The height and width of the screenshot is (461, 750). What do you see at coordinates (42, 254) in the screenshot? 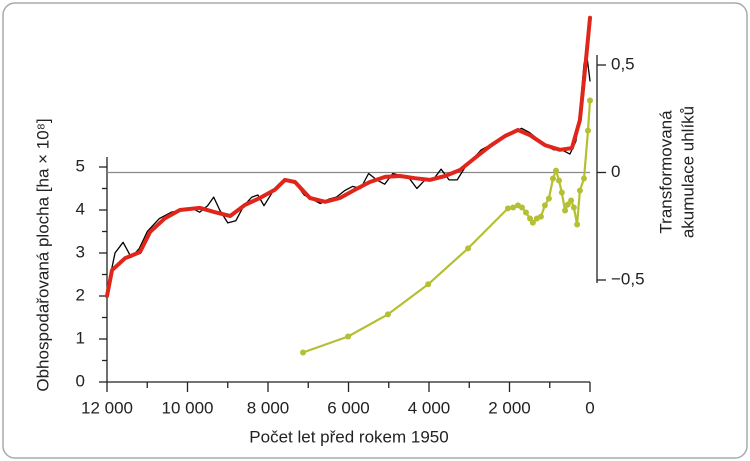
I see `y-axis-label: Obhospodařovaná plocha [ha × 10⁸]` at bounding box center [42, 254].